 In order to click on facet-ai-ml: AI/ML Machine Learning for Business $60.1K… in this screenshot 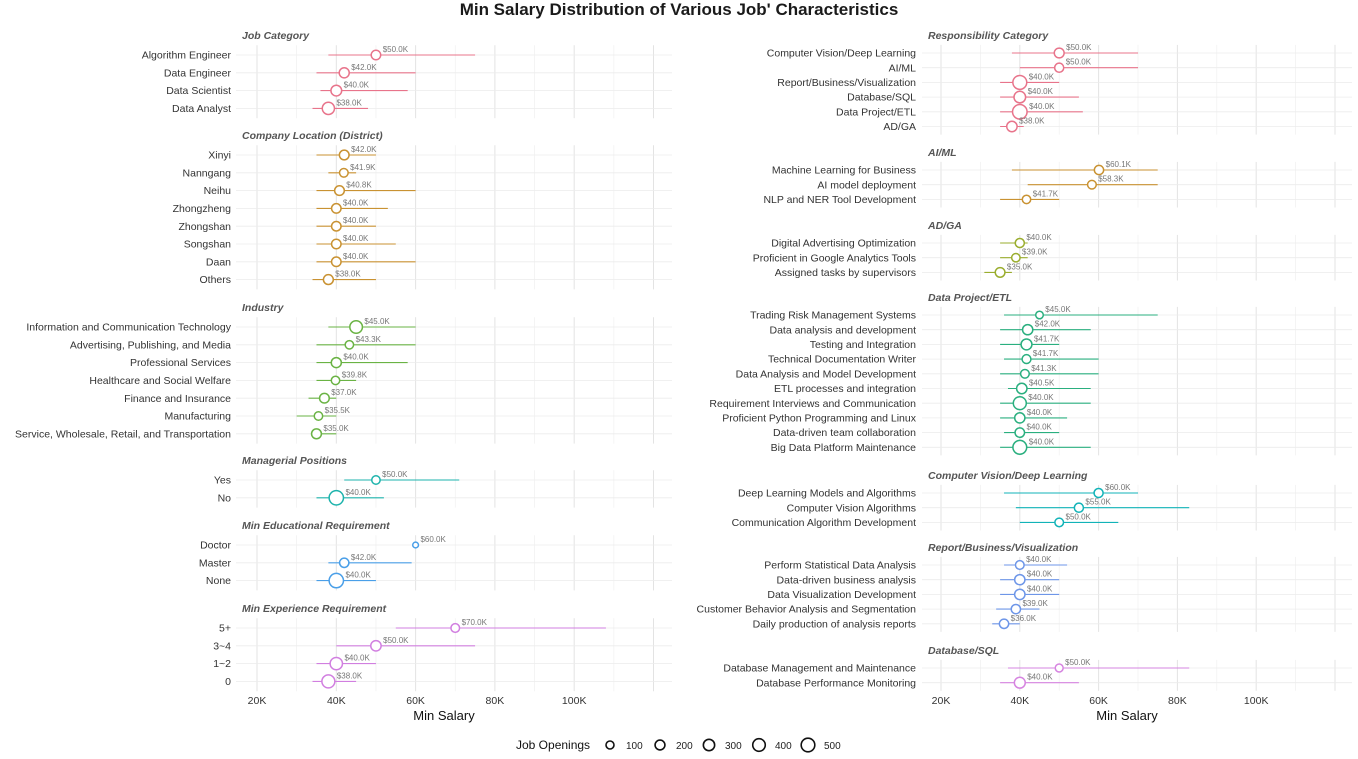, I will do `click(1057, 177)`.